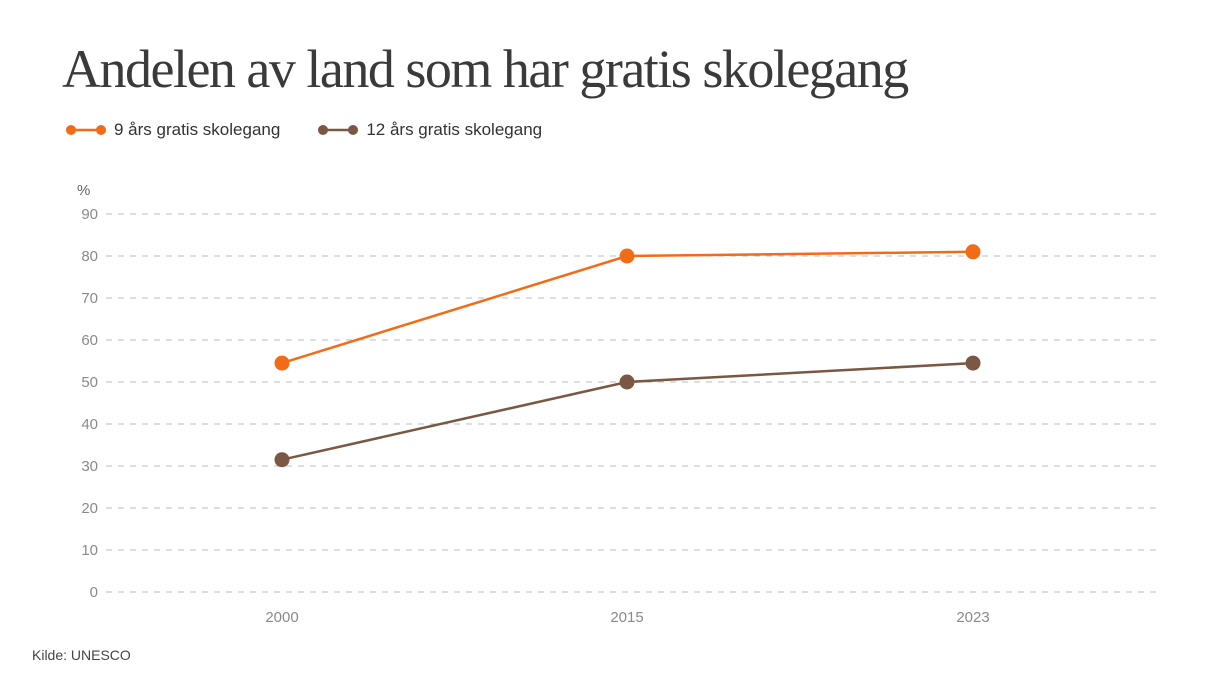 The height and width of the screenshot is (686, 1226). What do you see at coordinates (89, 403) in the screenshot?
I see `y-tick-labels: 0 10 20 30 40 50 60 70 80 90` at bounding box center [89, 403].